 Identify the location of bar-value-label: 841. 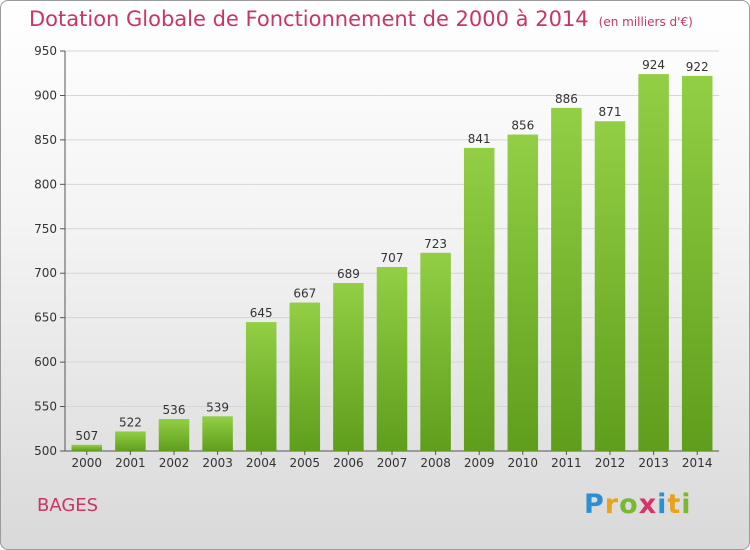
(479, 139).